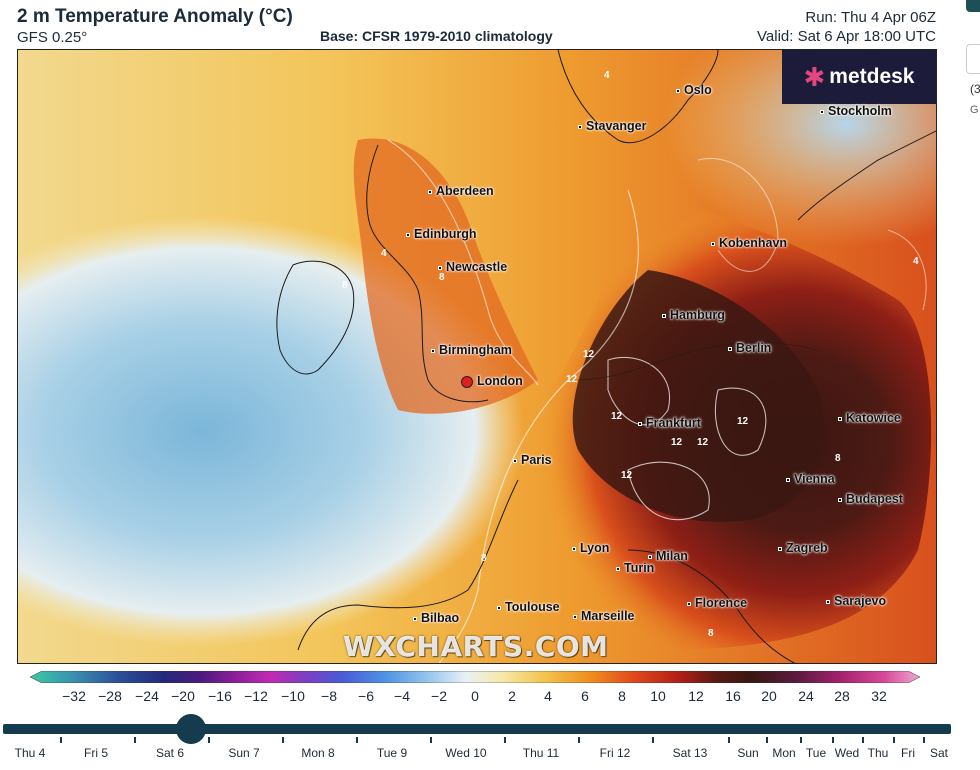  I want to click on city-label-london: London, so click(492, 381).